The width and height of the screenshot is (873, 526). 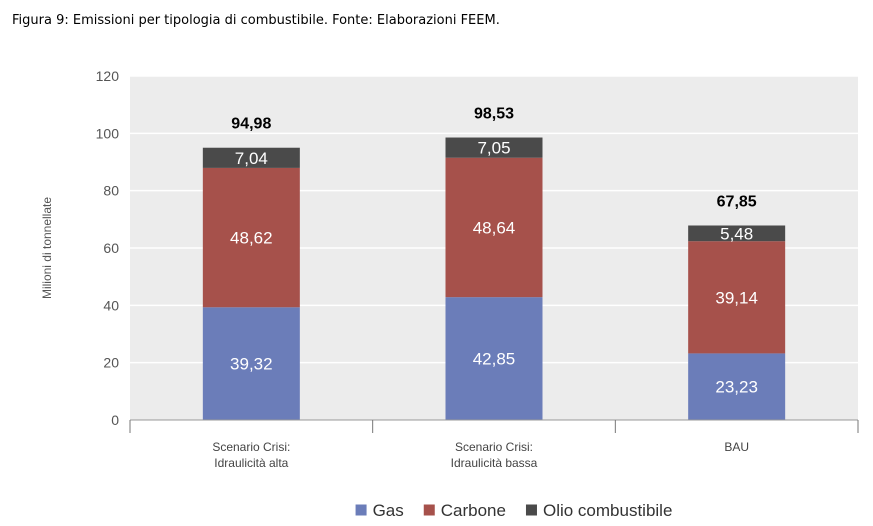 I want to click on data-label: 7,05, so click(x=493, y=148).